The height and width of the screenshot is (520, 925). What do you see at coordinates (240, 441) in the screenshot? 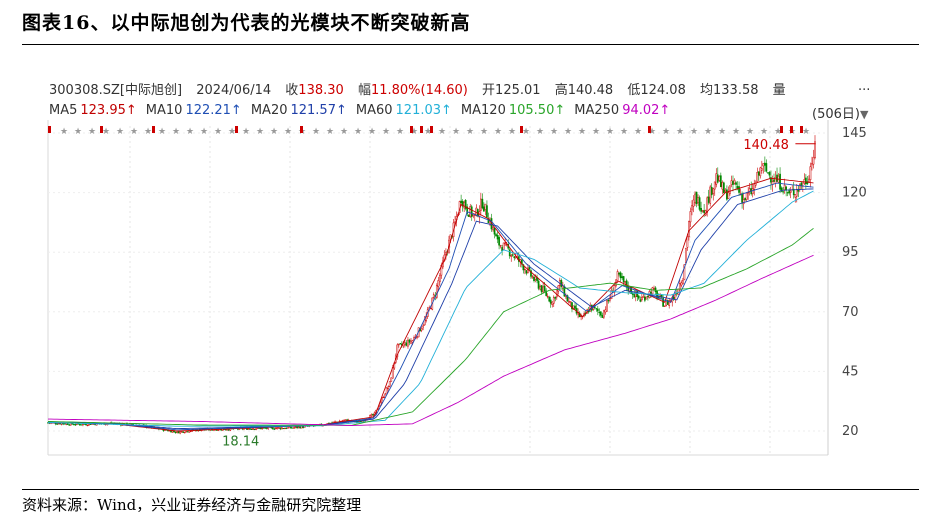
I see `low-price-label: 18.14` at bounding box center [240, 441].